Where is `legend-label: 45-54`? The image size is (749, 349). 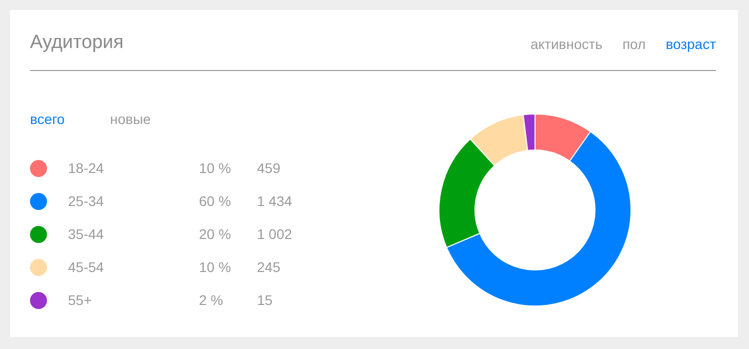
legend-label: 45-54 is located at coordinates (86, 267).